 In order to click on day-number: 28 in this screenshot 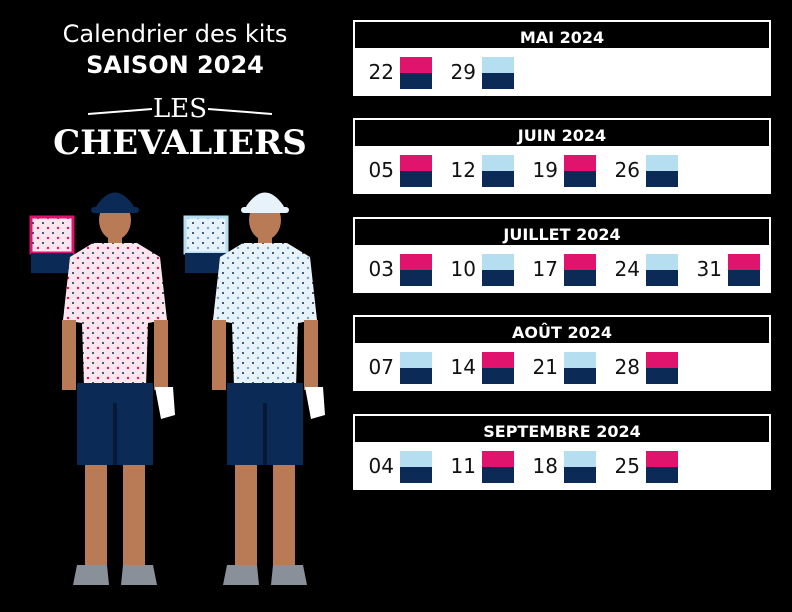, I will do `click(627, 367)`.